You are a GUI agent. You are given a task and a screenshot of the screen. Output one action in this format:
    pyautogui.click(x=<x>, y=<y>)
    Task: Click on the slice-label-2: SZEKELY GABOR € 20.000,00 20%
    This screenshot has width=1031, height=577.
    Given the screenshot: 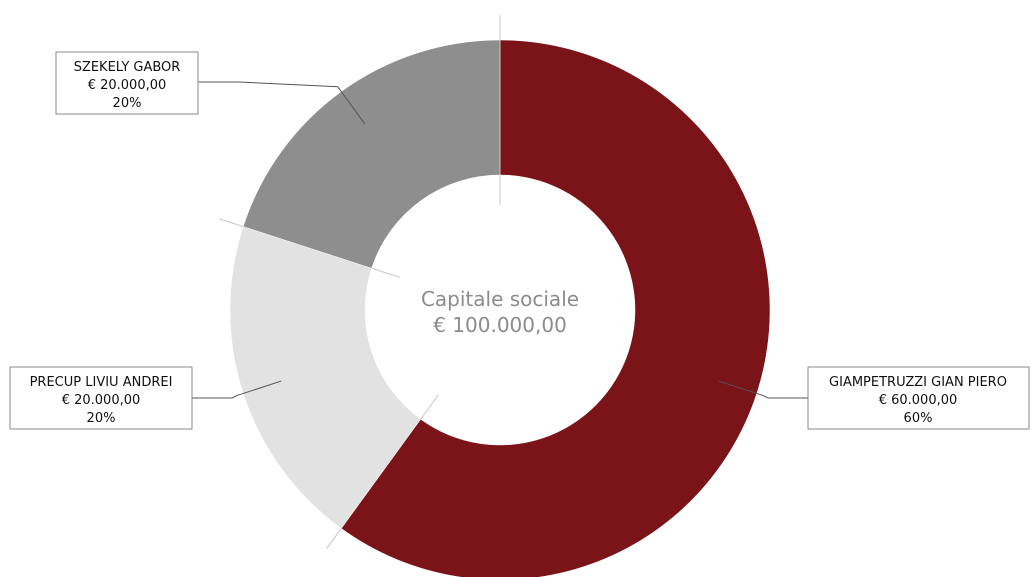 What is the action you would take?
    pyautogui.click(x=127, y=83)
    